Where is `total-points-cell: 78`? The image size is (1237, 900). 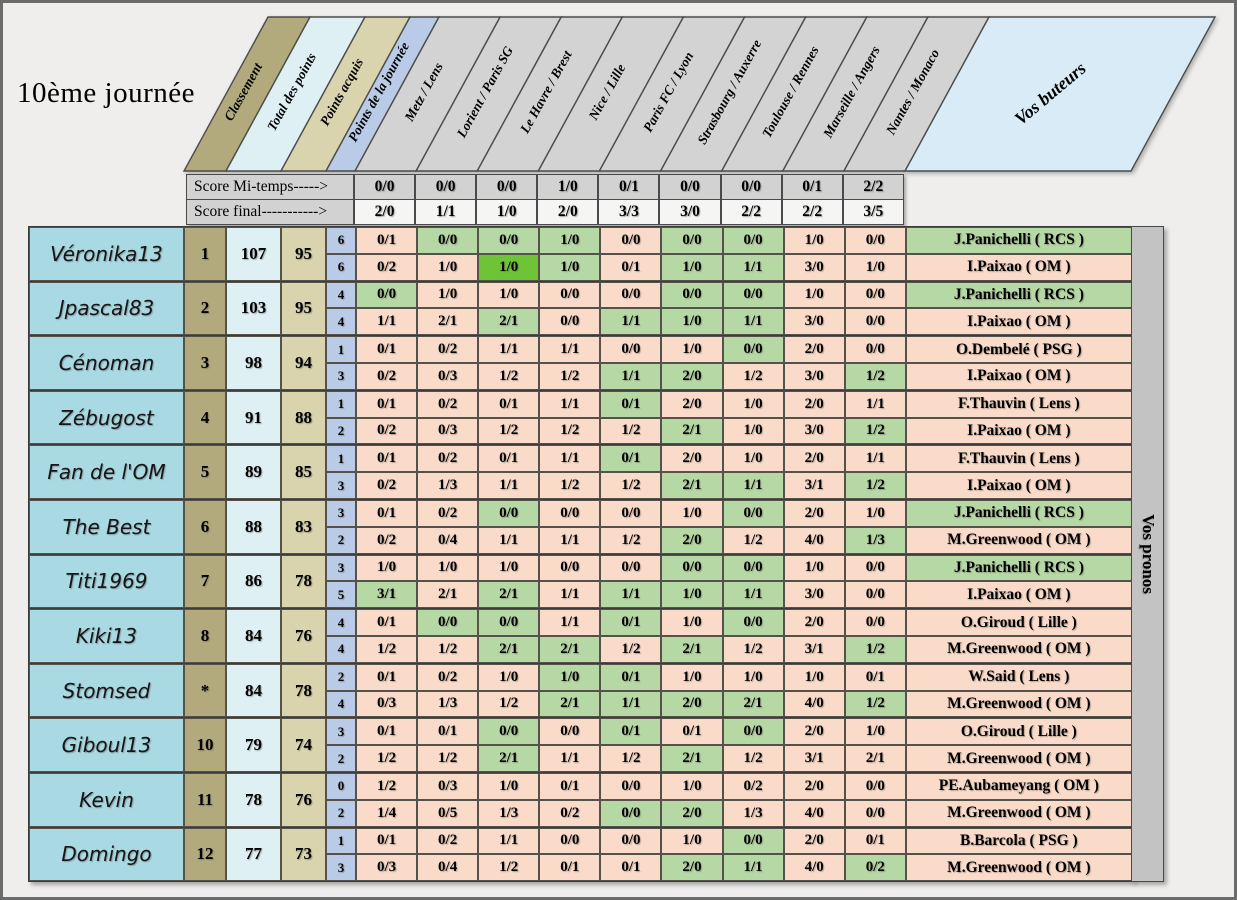
total-points-cell: 78 is located at coordinates (253, 799).